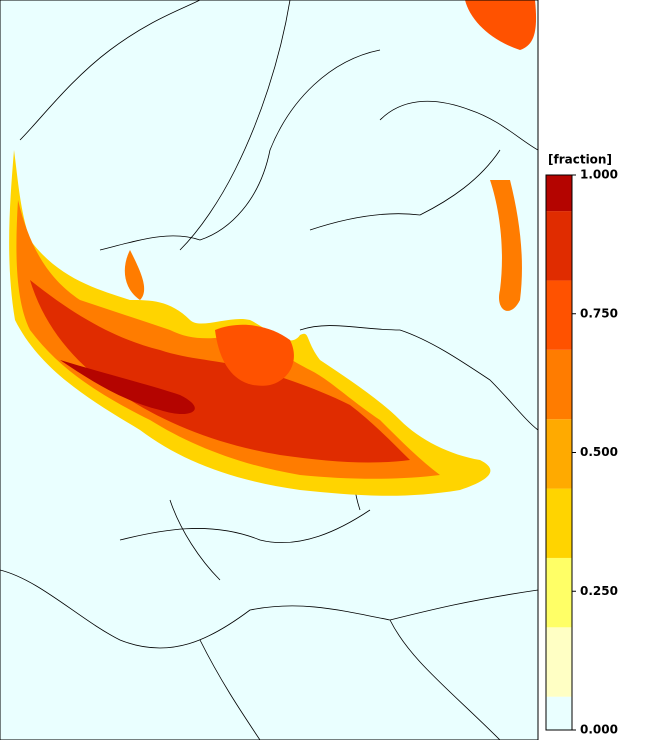  Describe the element at coordinates (599, 175) in the screenshot. I see `colorbar-tick-label: 1.000` at that location.